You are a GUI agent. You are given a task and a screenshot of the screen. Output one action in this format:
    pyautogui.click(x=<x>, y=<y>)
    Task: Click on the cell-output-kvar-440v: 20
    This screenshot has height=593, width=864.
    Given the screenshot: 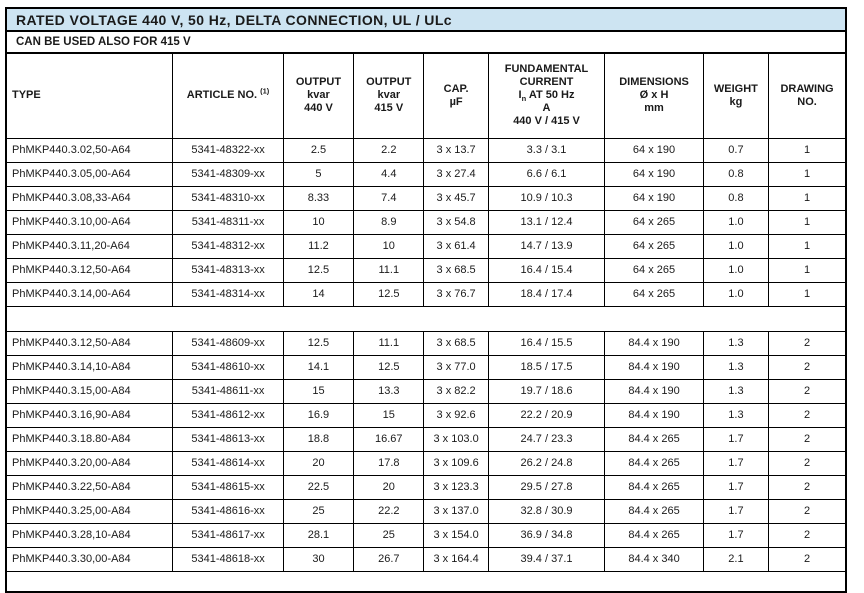 What is the action you would take?
    pyautogui.click(x=318, y=463)
    